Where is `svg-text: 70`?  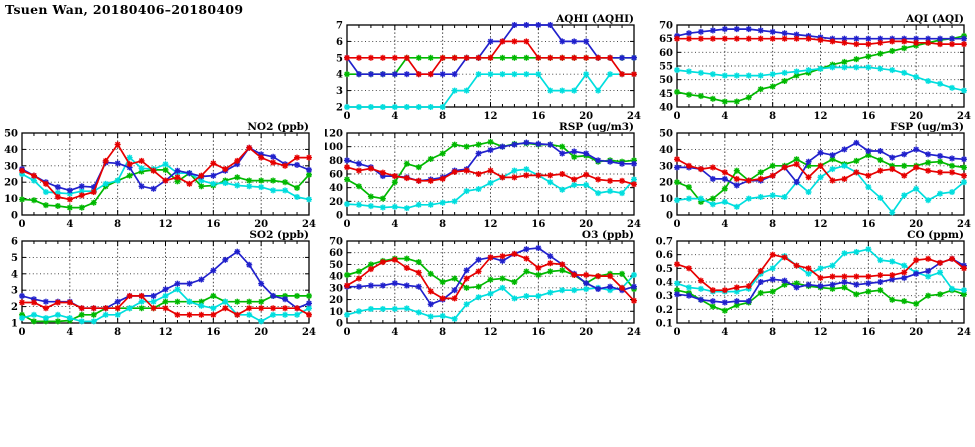
svg-text: 70 is located at coordinates (336, 242).